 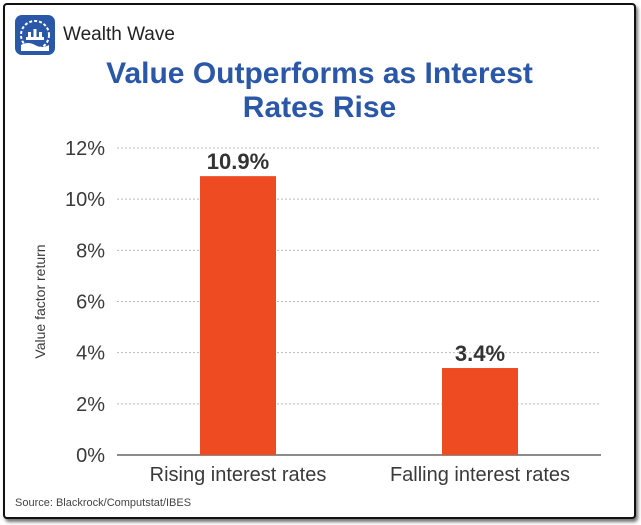 I want to click on chart-title-line-1: Value Outperforms as Interest, so click(x=319, y=73).